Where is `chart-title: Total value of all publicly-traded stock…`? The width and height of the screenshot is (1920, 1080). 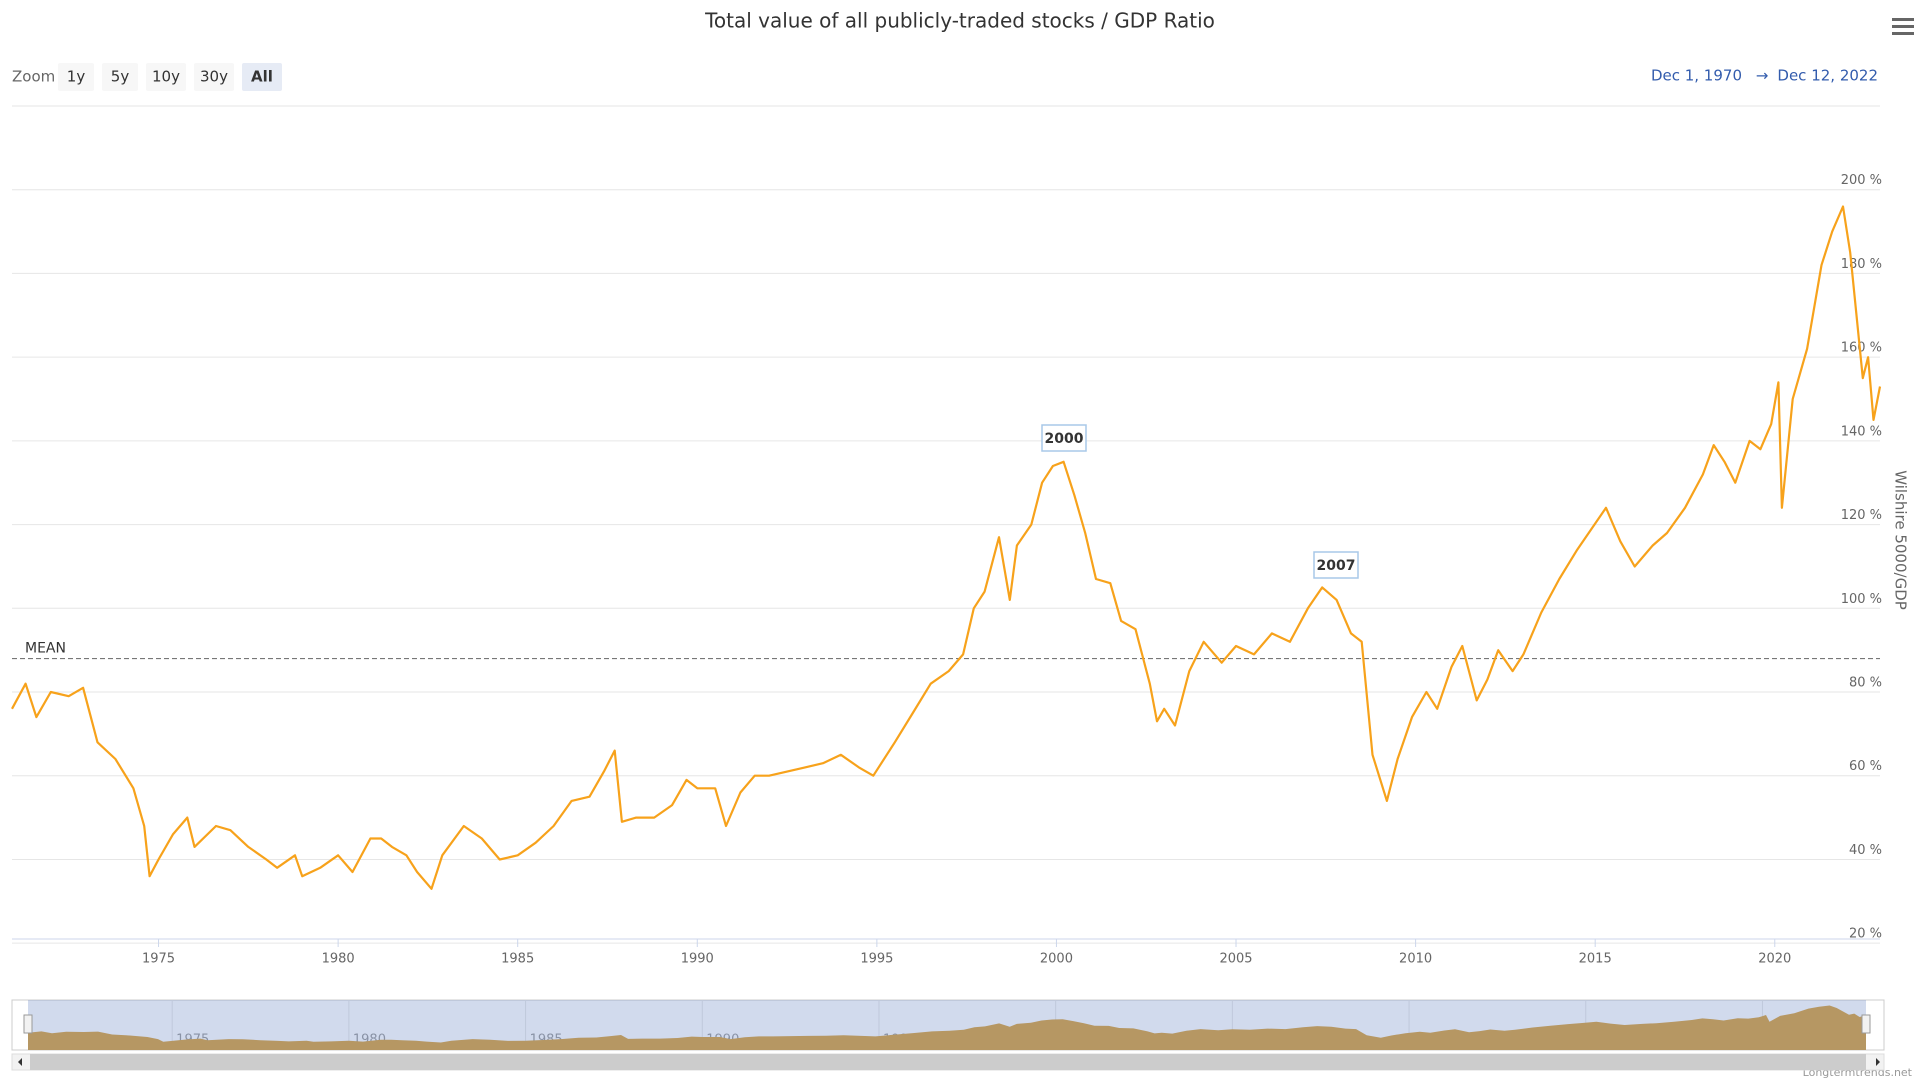 chart-title: Total value of all publicly-traded stock… is located at coordinates (959, 21).